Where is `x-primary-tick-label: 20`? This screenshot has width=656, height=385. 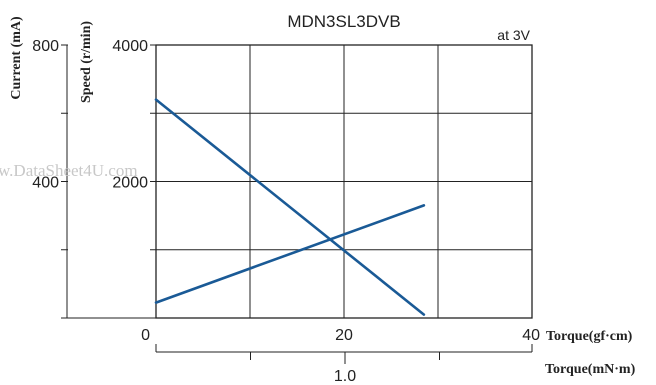 x-primary-tick-label: 20 is located at coordinates (344, 335).